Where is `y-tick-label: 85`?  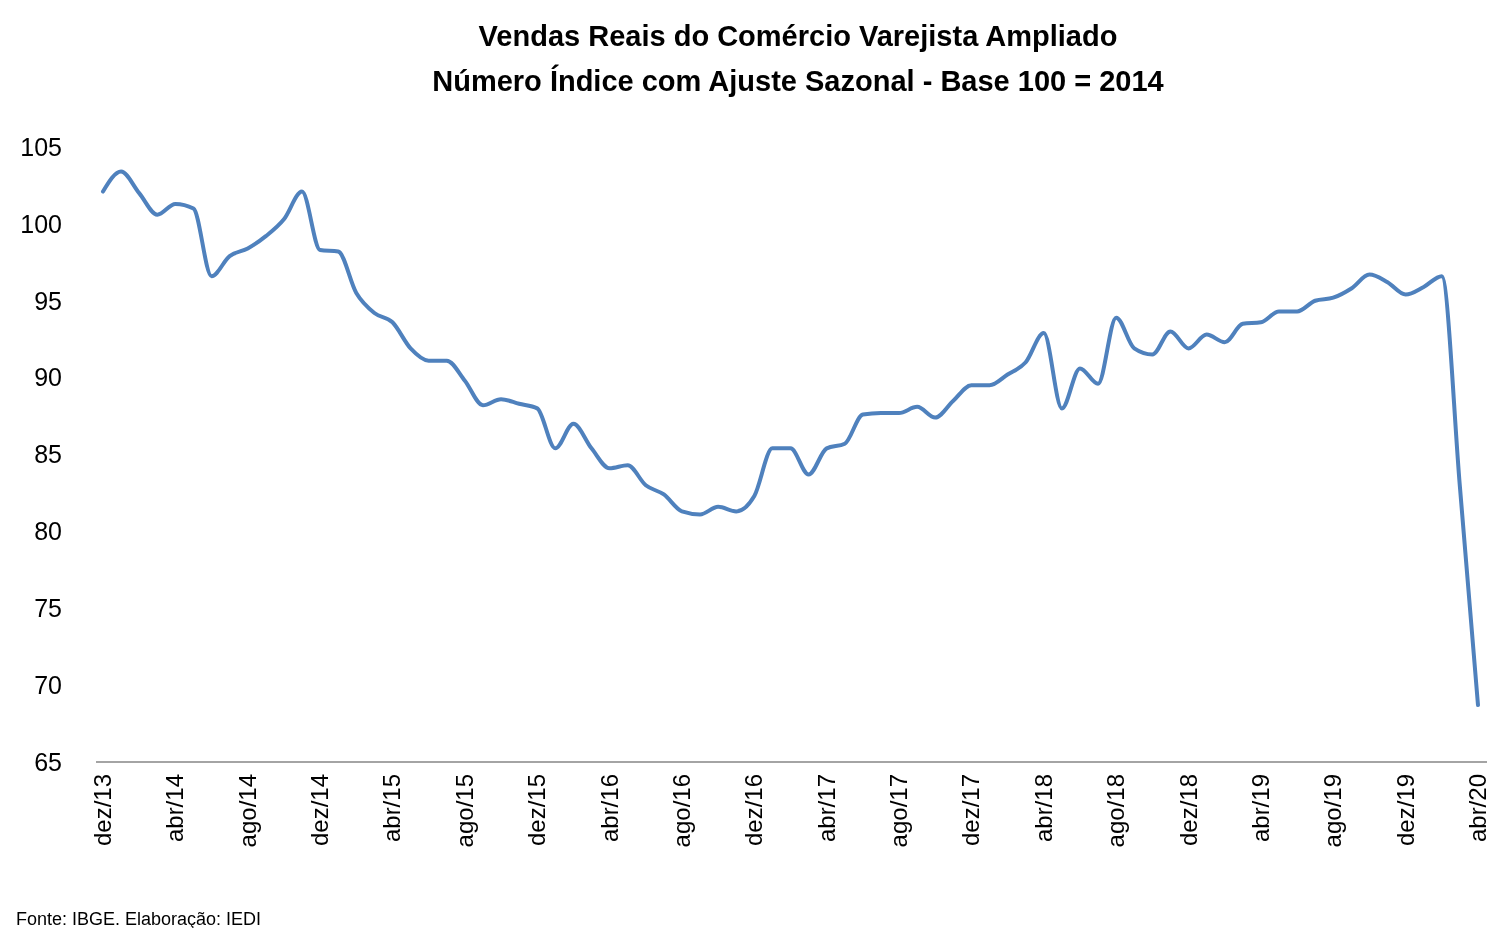 y-tick-label: 85 is located at coordinates (48, 454).